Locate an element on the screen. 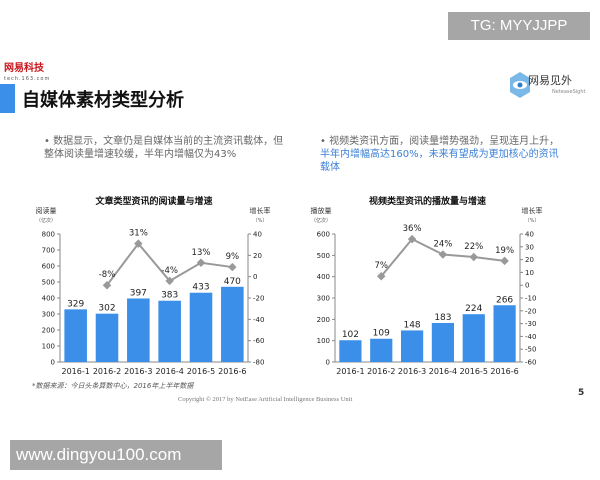 This screenshot has height=480, width=600. title-accent-bar is located at coordinates (7, 98).